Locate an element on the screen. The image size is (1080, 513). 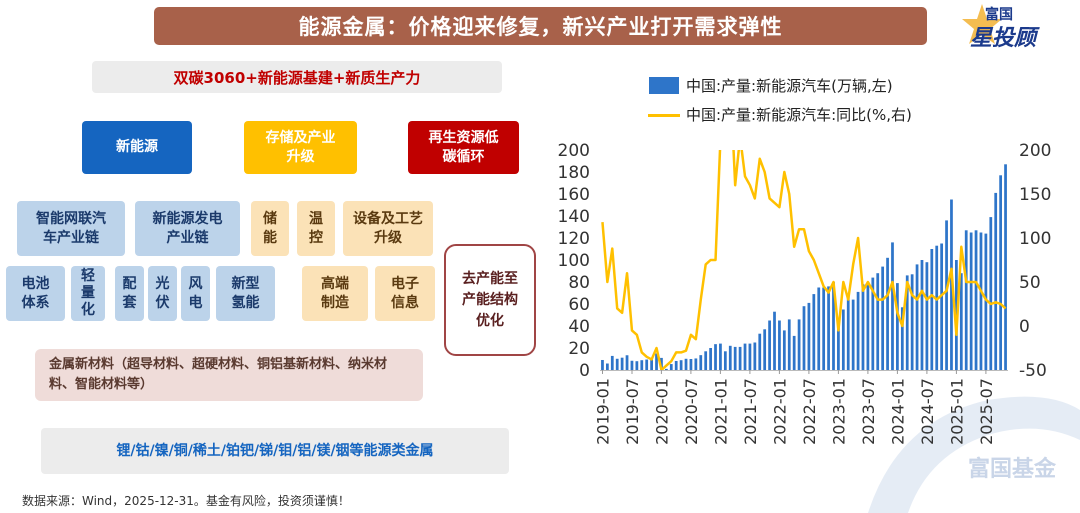
item-supporting: 配套 is located at coordinates (129, 293).